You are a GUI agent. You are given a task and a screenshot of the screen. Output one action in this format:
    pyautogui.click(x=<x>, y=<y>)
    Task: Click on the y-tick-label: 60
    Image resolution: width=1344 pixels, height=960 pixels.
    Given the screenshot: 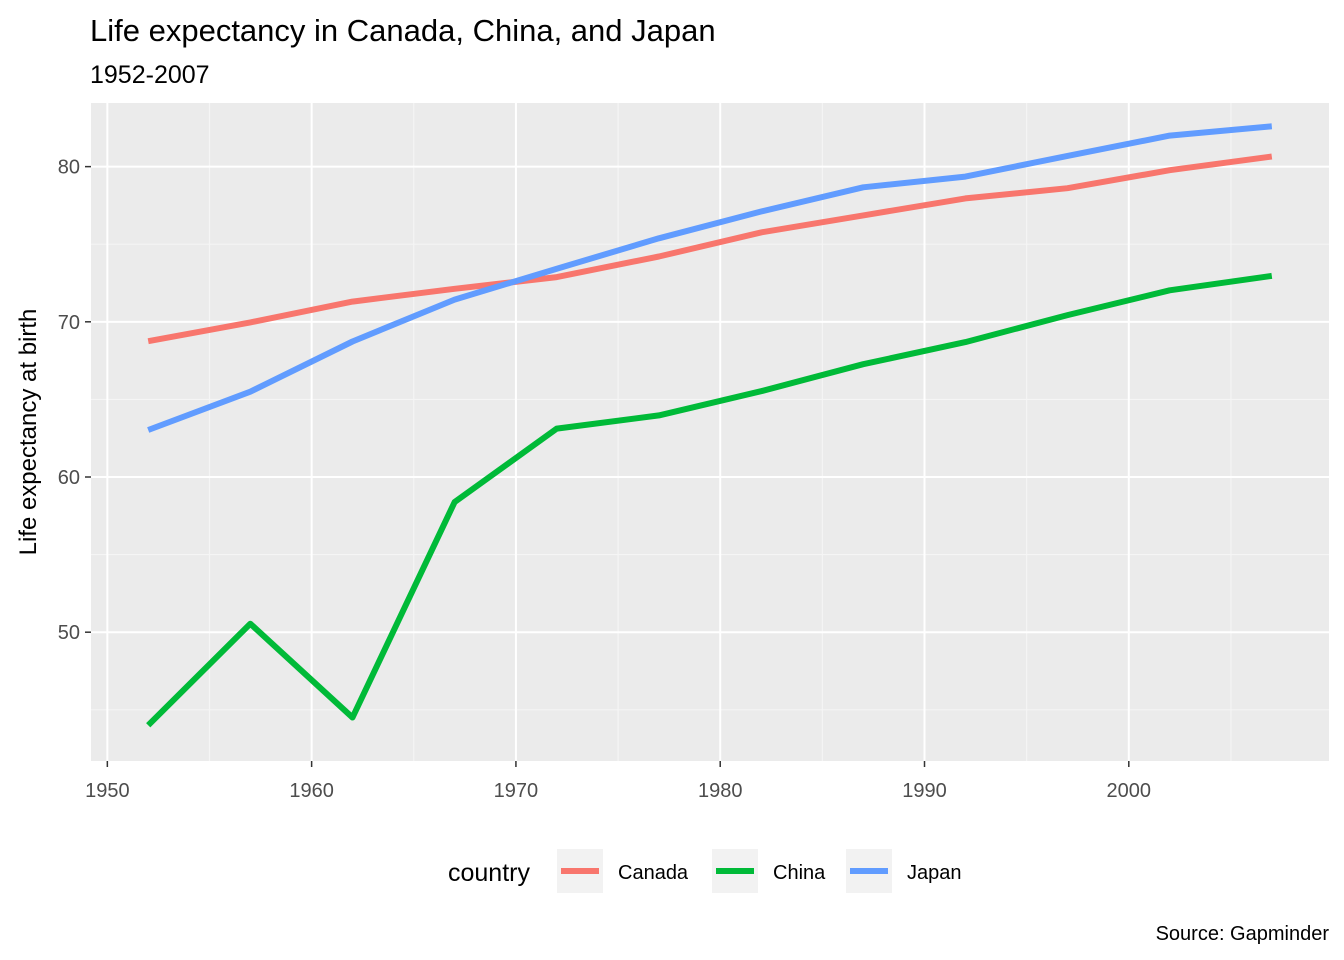 What is the action you would take?
    pyautogui.click(x=69, y=478)
    